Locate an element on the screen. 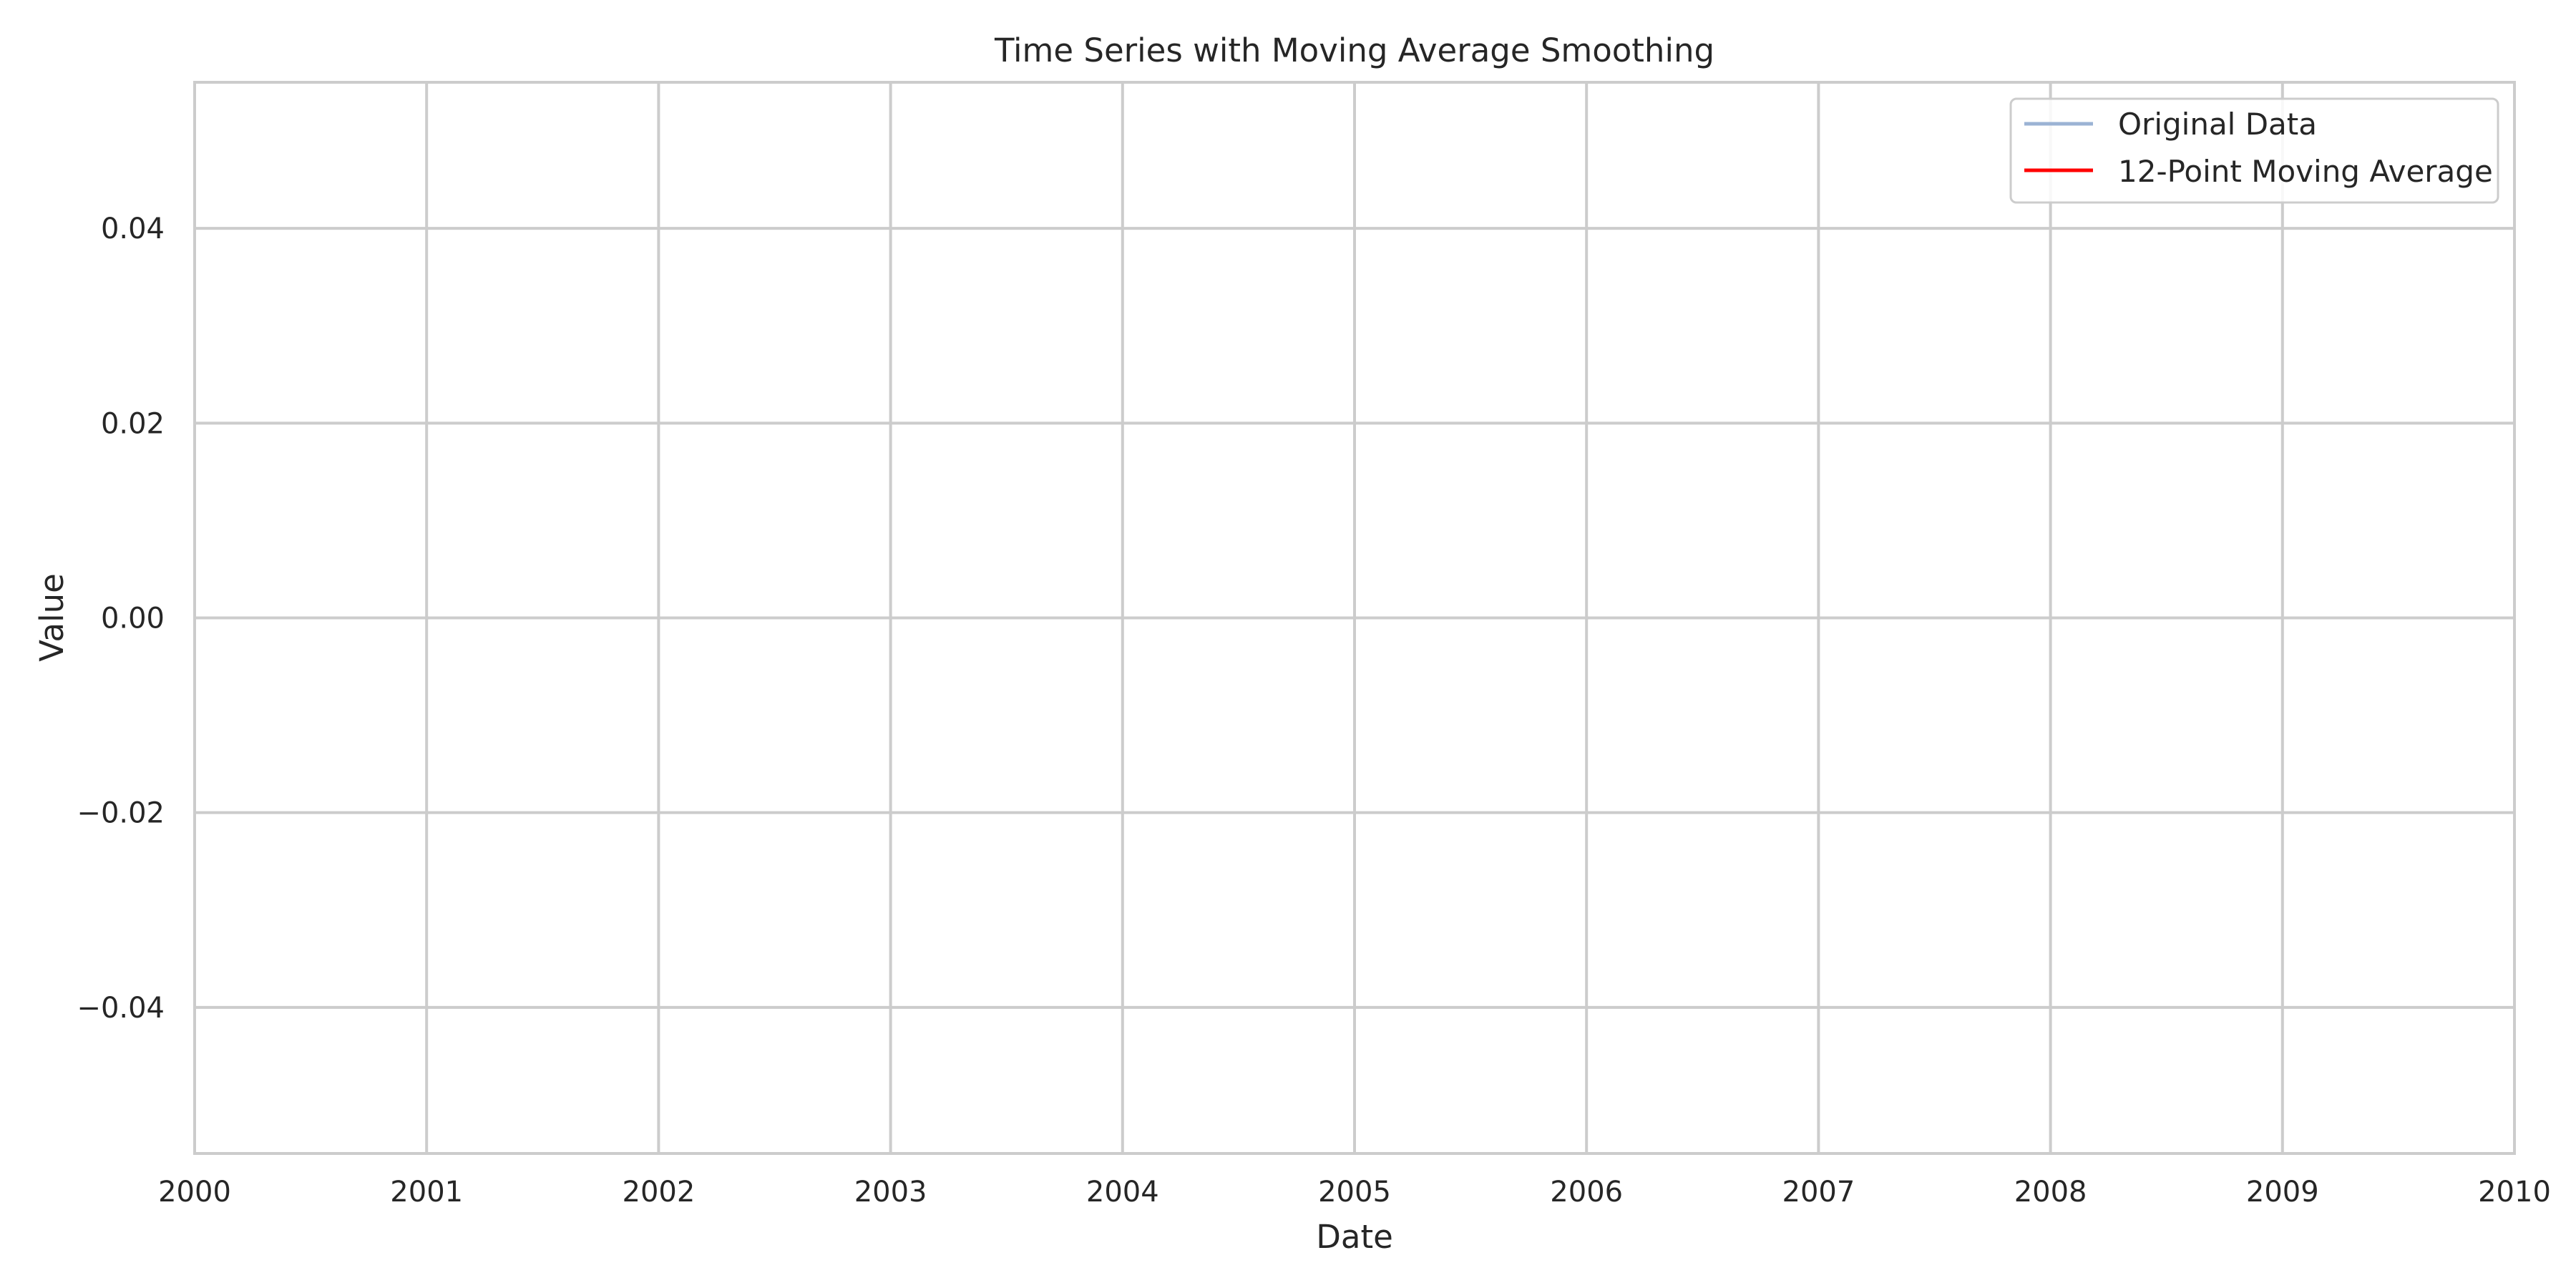  x-tick-label: 2009 is located at coordinates (2282, 1192).